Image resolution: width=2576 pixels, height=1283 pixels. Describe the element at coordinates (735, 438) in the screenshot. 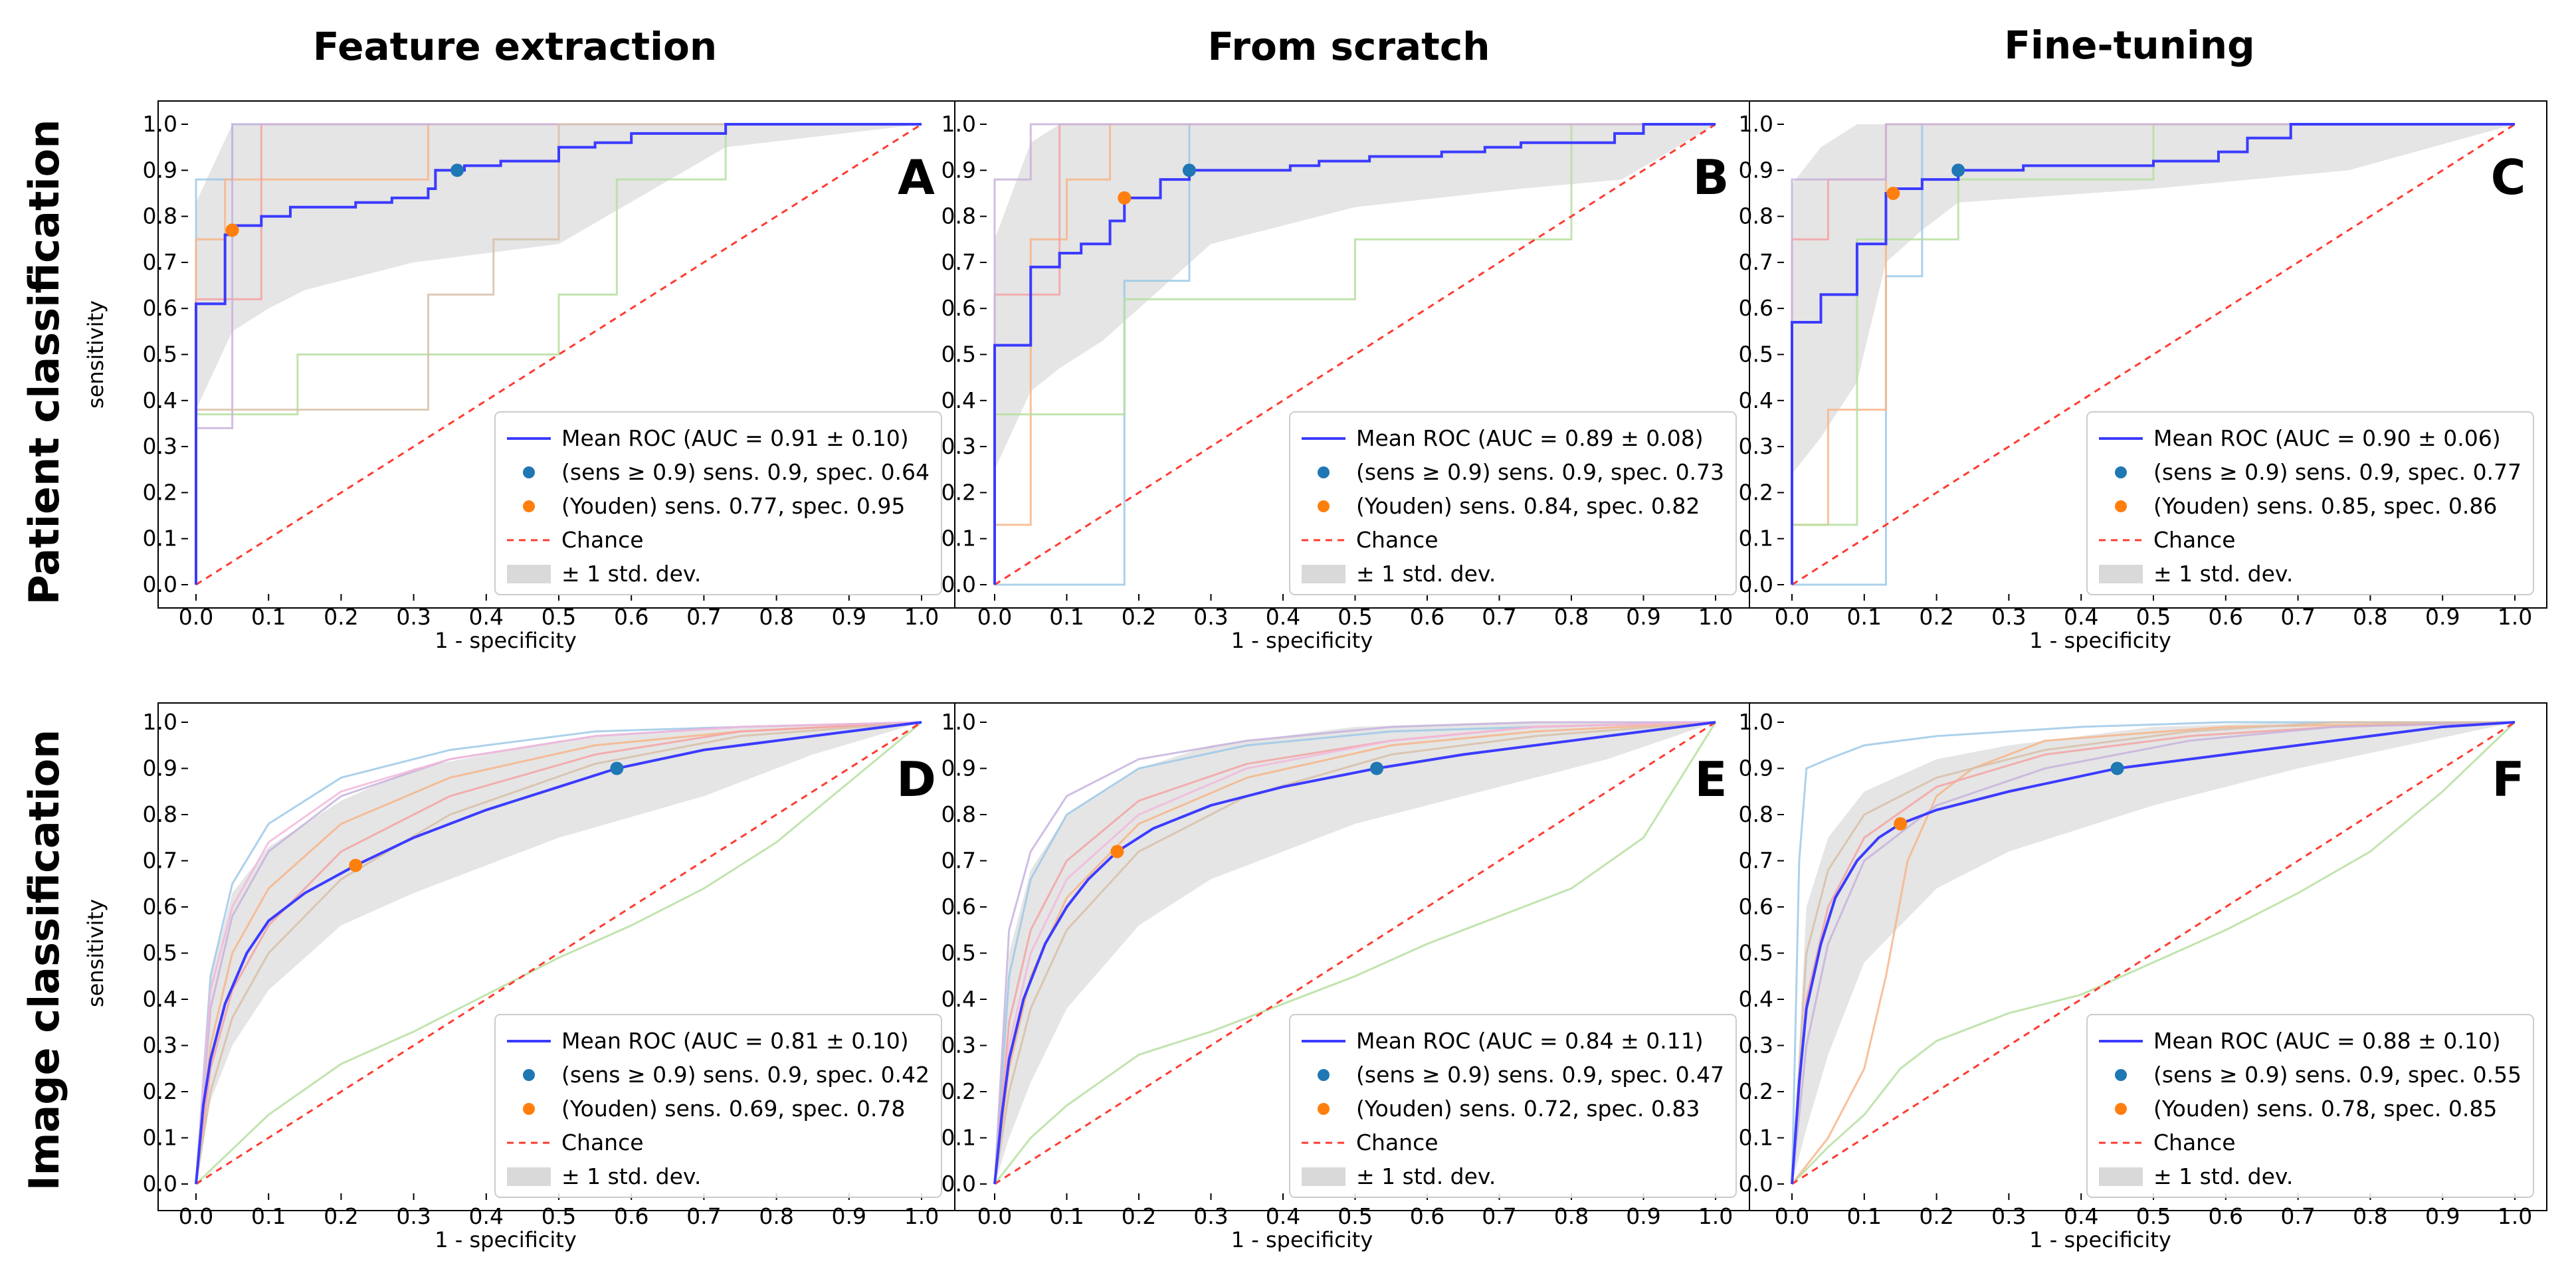

I see `legend-mean-label: Mean ROC (AUC = 0.91 ± 0.10)` at that location.